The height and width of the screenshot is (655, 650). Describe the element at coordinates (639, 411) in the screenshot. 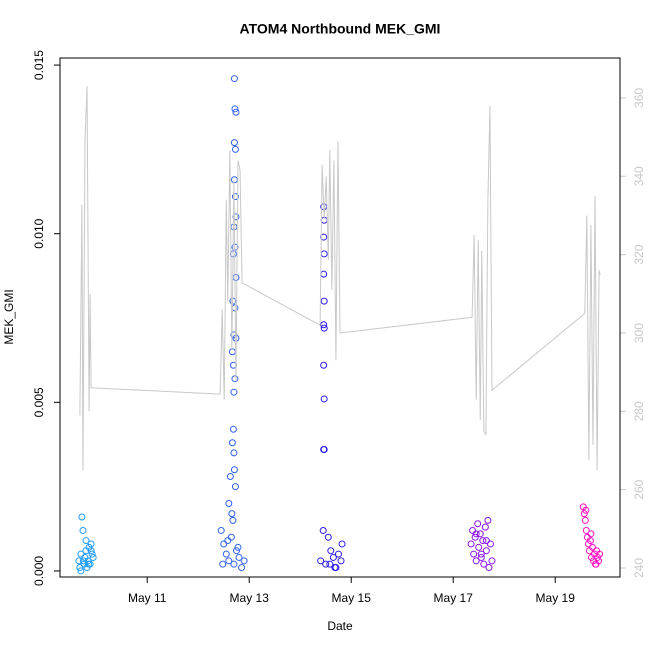

I see `y2-tick-label: 280` at that location.